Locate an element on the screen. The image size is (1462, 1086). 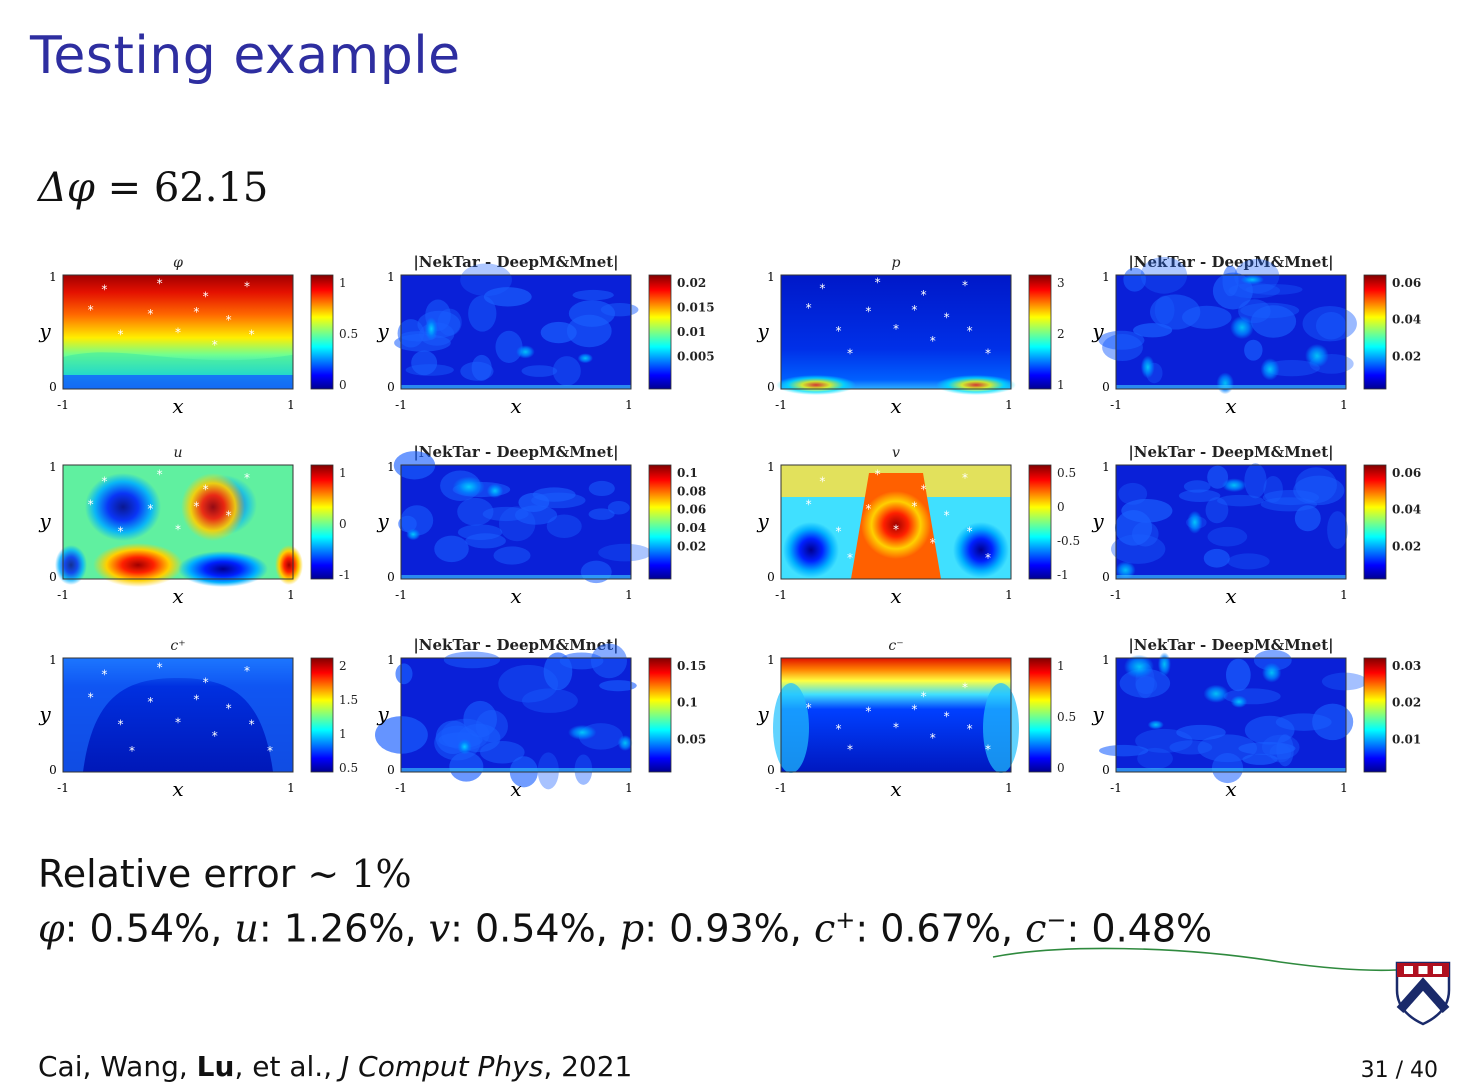
error-var: c is located at coordinates (824, 928).